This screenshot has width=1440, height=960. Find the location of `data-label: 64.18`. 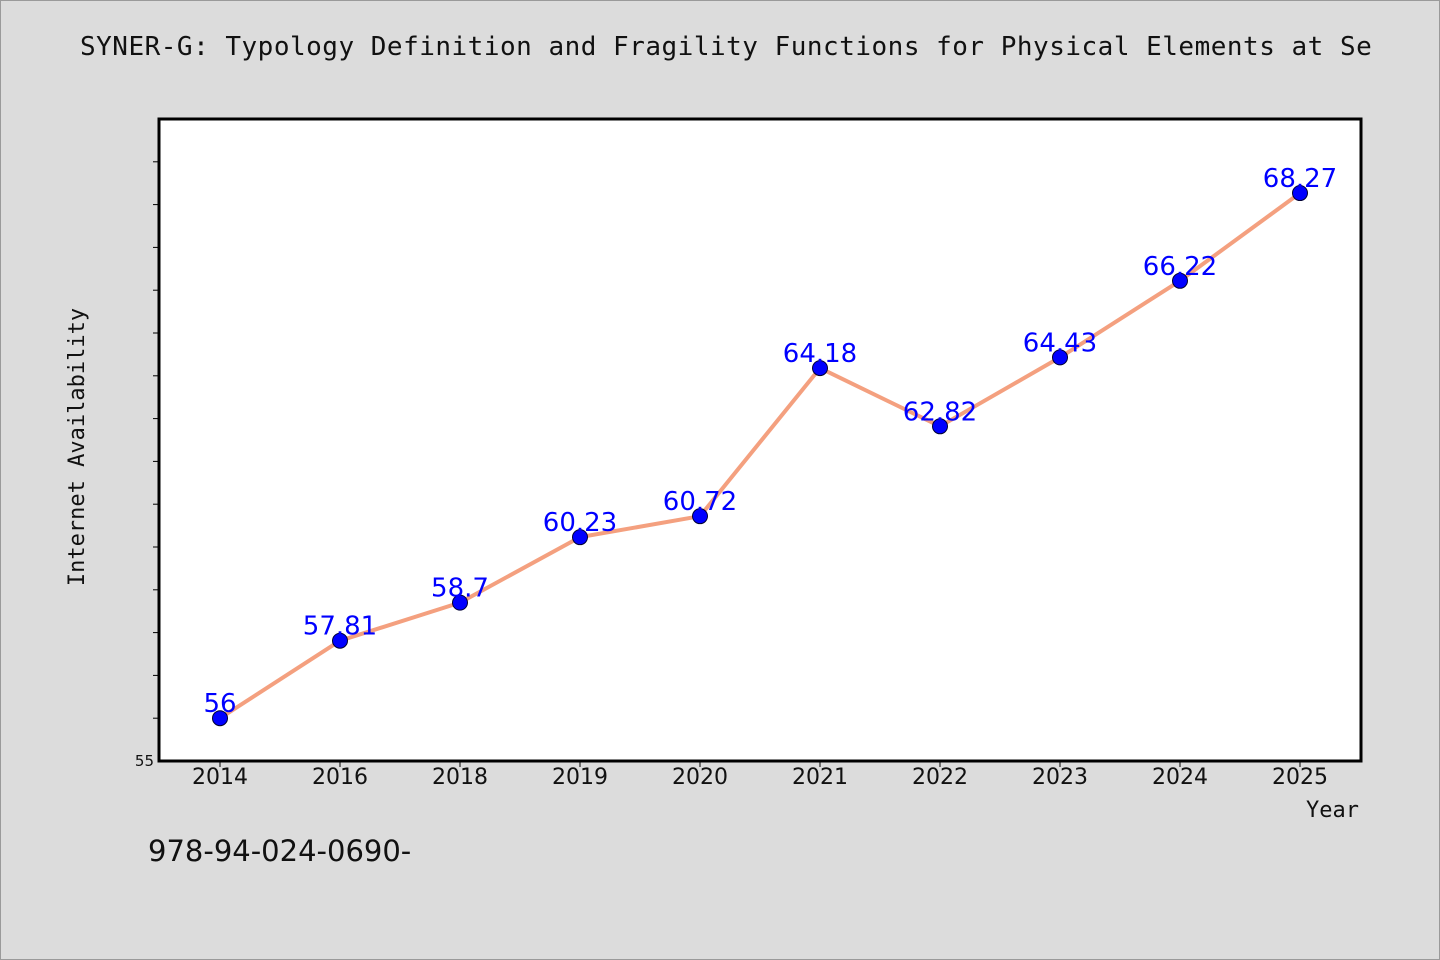

data-label: 64.18 is located at coordinates (820, 354).